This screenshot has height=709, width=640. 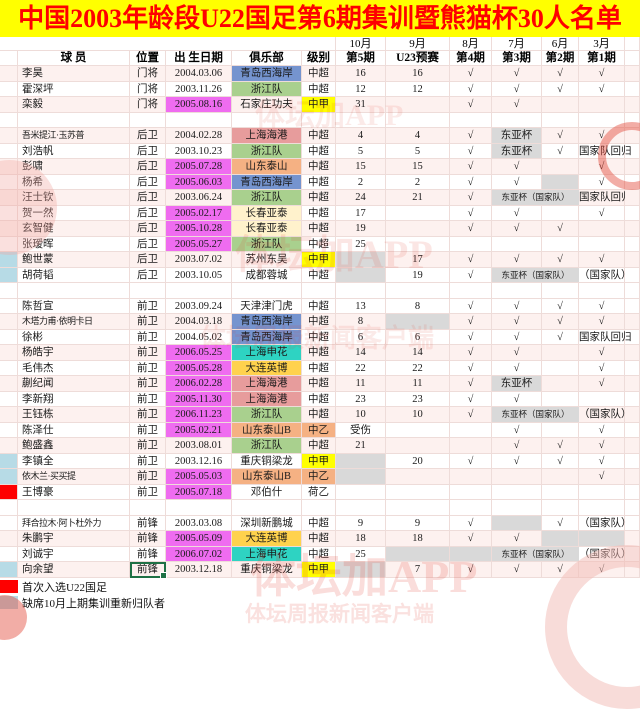 What do you see at coordinates (267, 430) in the screenshot?
I see `club-cell: 山东泰山B` at bounding box center [267, 430].